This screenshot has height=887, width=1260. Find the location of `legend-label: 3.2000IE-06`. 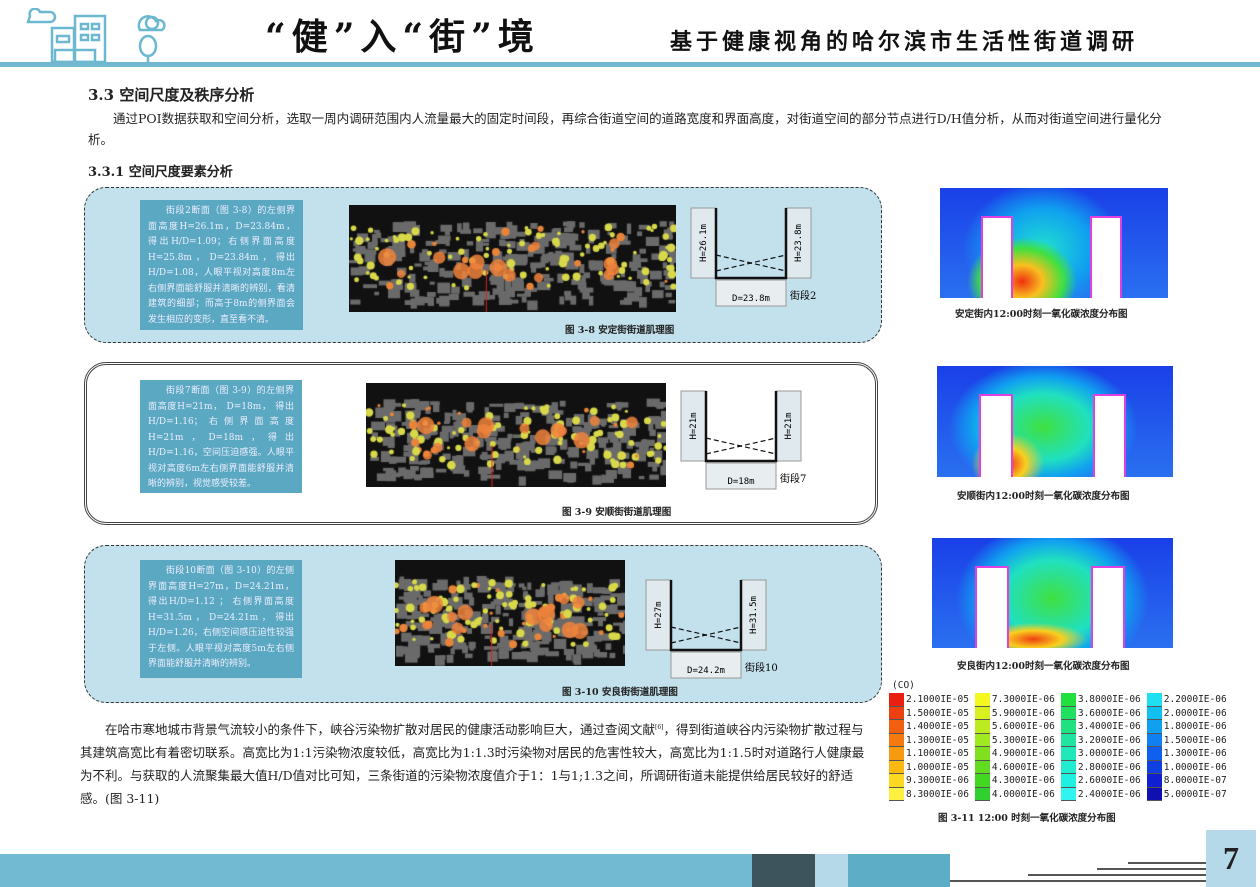

legend-label: 3.2000IE-06 is located at coordinates (1109, 740).